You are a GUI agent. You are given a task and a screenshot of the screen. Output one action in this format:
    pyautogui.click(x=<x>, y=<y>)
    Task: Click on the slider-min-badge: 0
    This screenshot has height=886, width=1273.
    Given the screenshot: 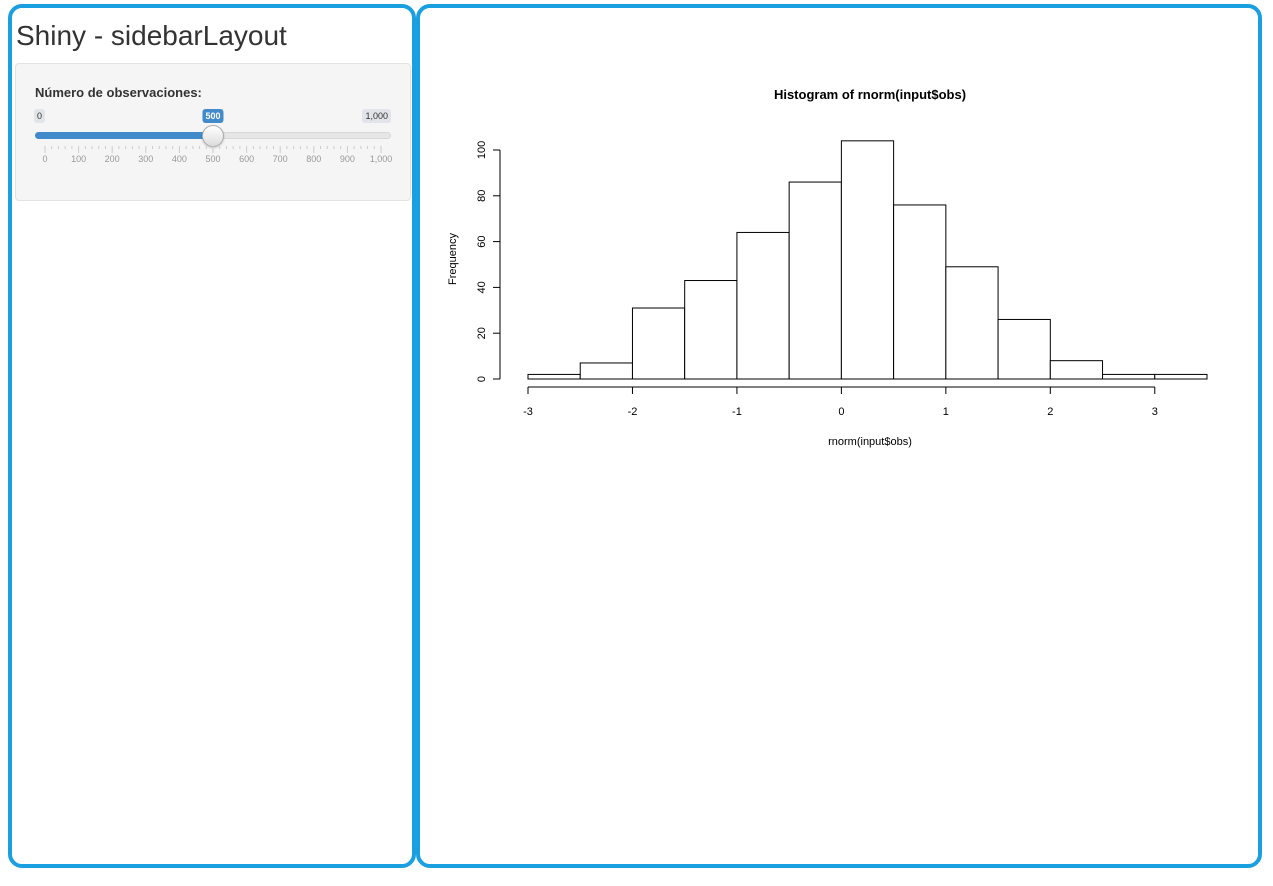 What is the action you would take?
    pyautogui.click(x=40, y=116)
    